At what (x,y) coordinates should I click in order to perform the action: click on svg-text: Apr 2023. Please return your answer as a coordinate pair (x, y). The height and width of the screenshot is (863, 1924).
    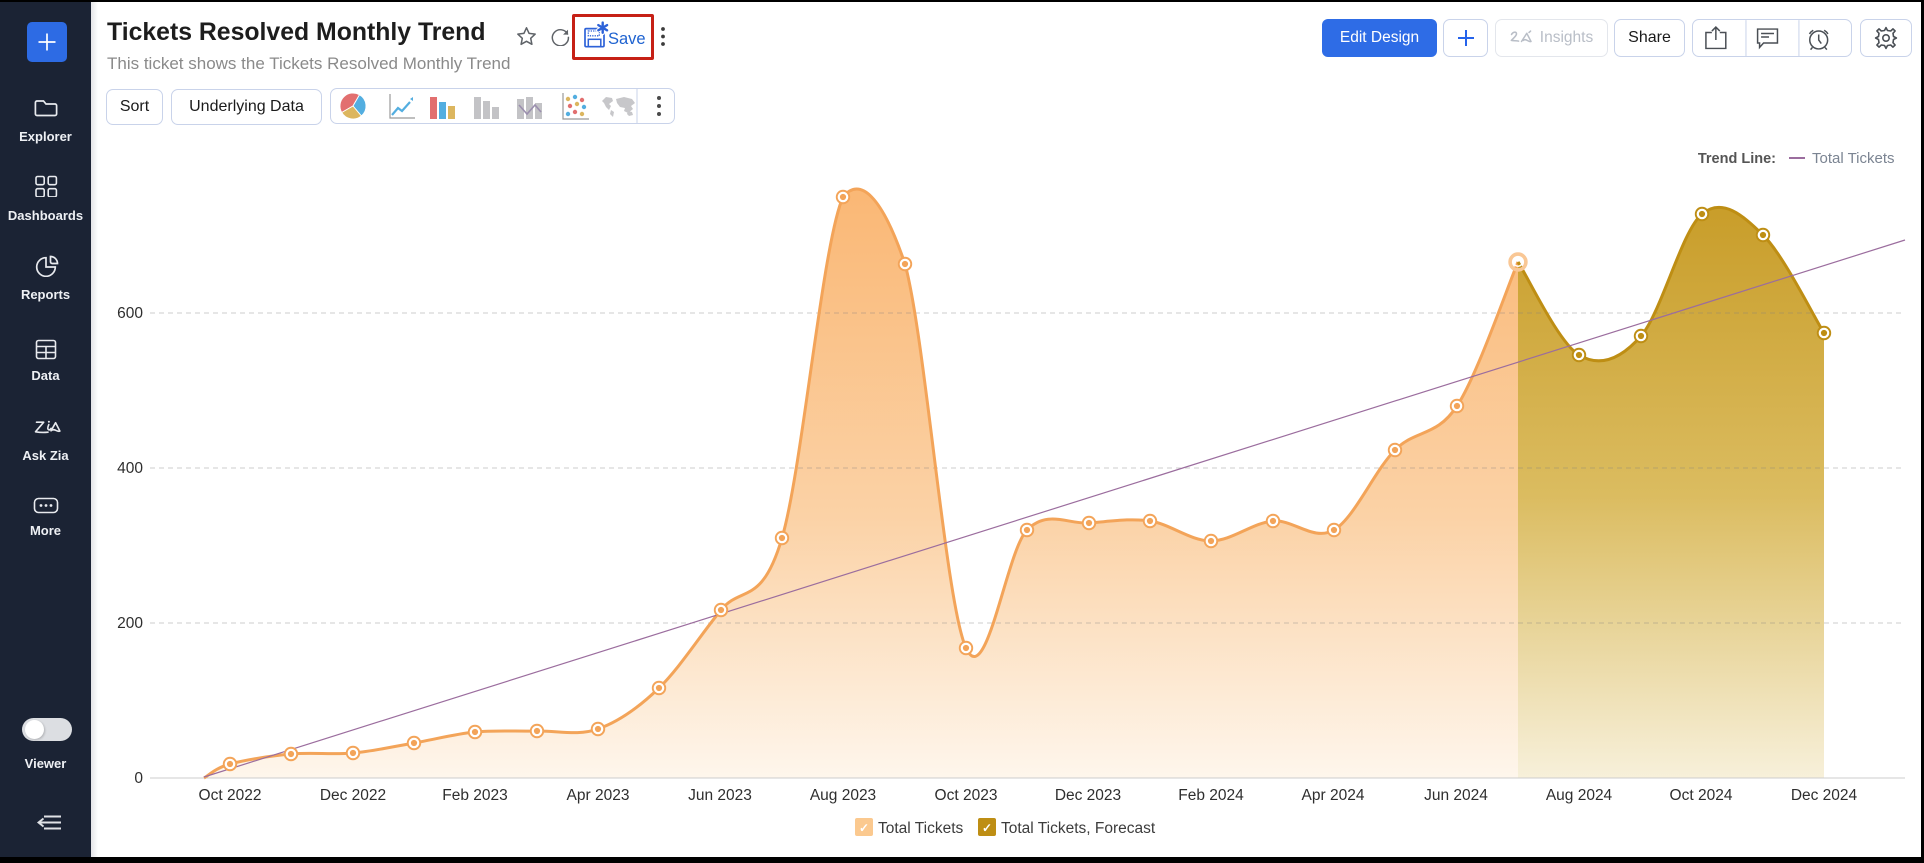
    Looking at the image, I should click on (598, 795).